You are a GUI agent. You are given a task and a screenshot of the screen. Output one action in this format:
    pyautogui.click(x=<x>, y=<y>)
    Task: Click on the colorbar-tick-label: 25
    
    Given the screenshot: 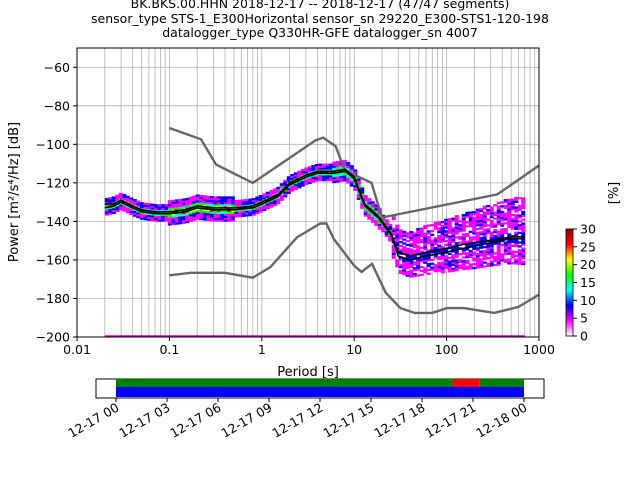 What is the action you would take?
    pyautogui.click(x=588, y=246)
    